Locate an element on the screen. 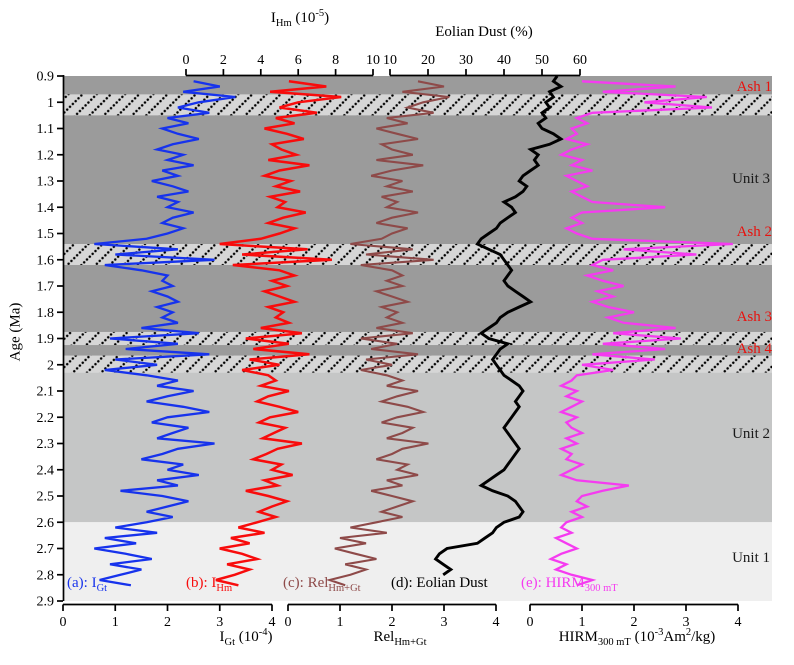 Image resolution: width=794 pixels, height=665 pixels. unit-label-unit-3: Unit 3 is located at coordinates (751, 178).